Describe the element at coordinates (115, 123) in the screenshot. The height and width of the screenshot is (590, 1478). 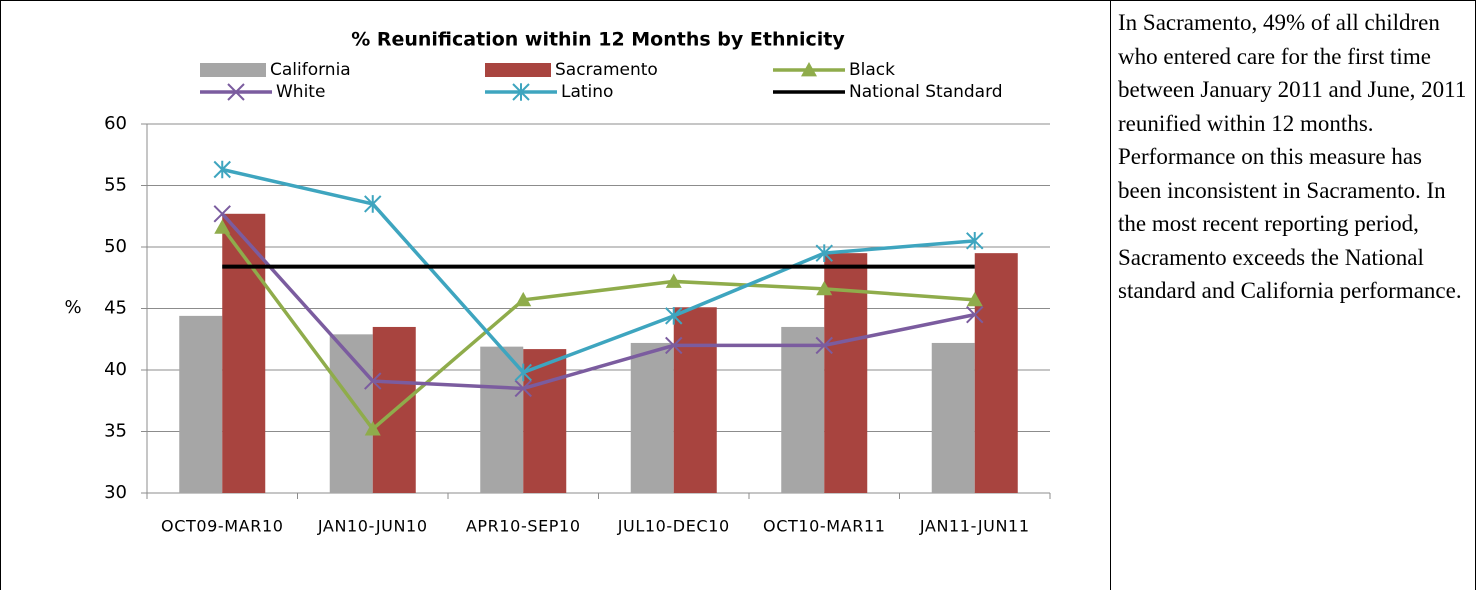
I see `y-tick-label: 60` at that location.